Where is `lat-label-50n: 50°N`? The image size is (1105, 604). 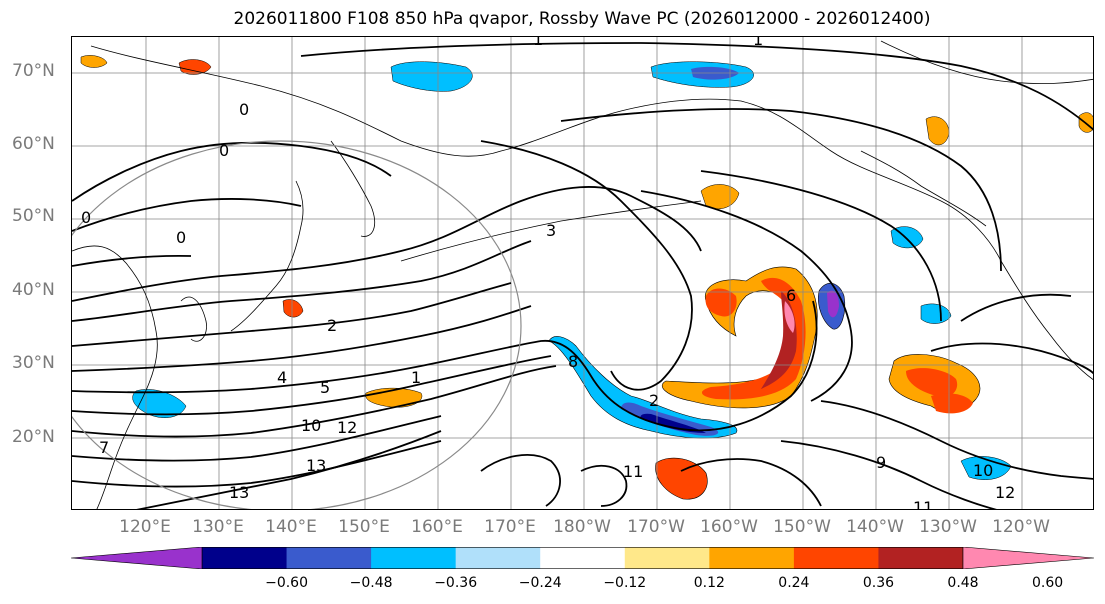 lat-label-50n: 50°N is located at coordinates (33, 216).